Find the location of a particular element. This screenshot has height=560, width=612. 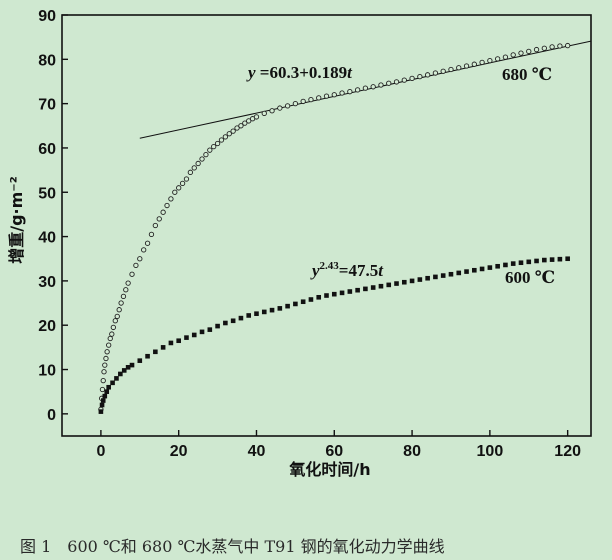

equation-600: y2.43=47.5t is located at coordinates (347, 270).